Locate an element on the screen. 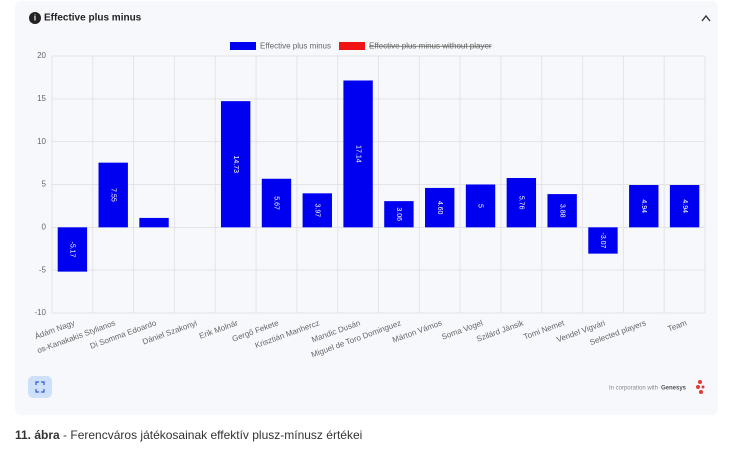  y-tick-label: 15 is located at coordinates (41, 98).